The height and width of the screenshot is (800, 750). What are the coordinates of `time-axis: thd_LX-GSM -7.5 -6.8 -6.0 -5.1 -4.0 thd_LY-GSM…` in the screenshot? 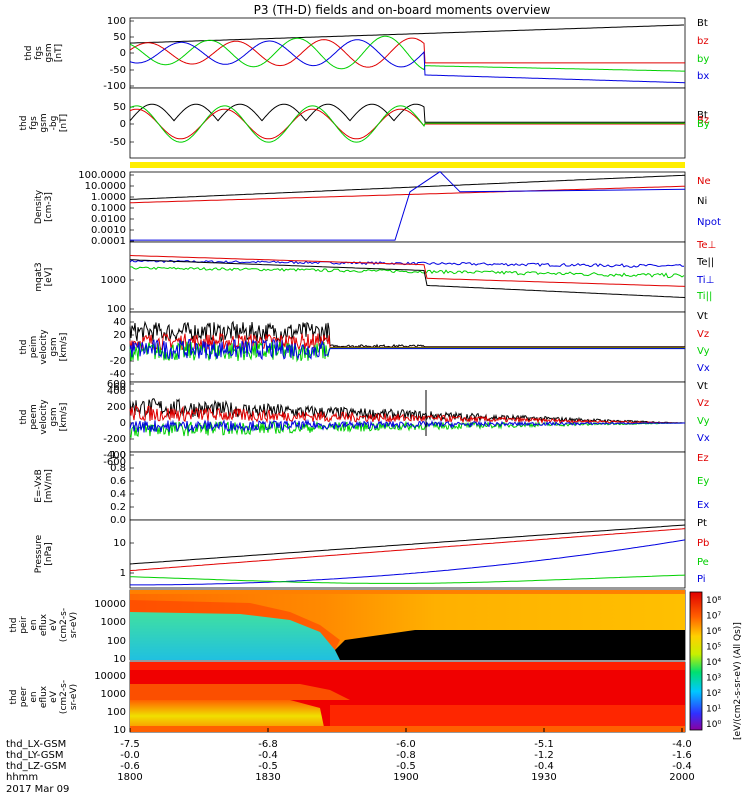 It's located at (350, 761).